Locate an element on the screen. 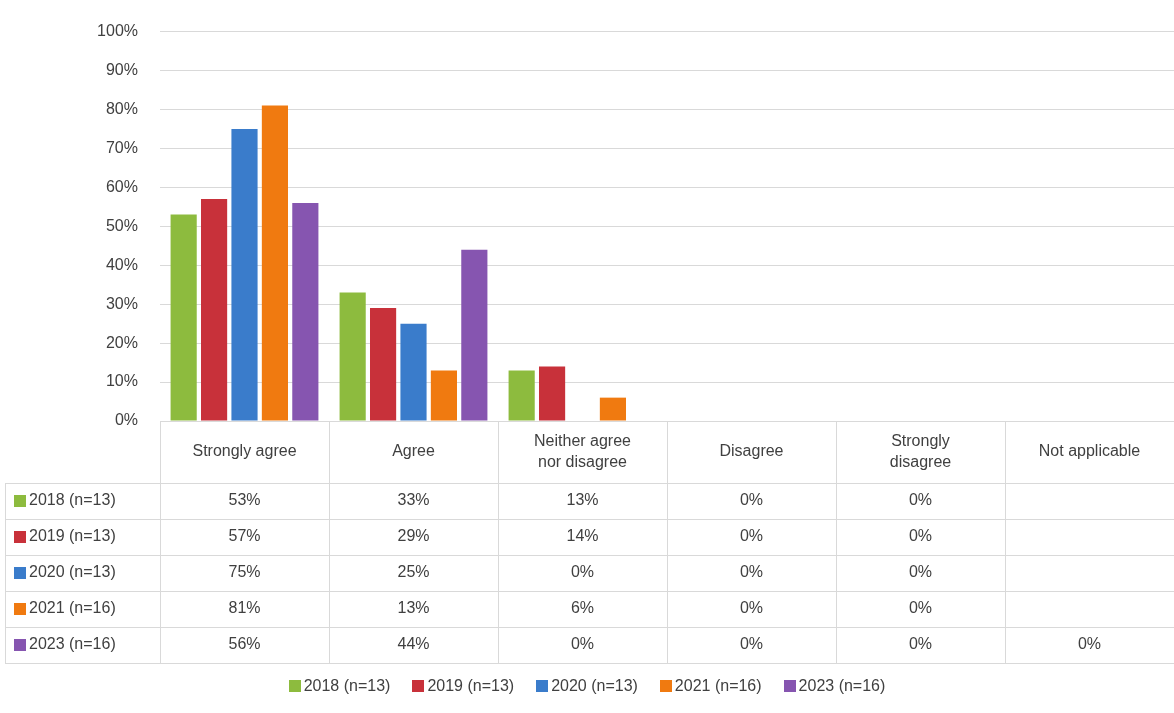  x-tick-label: Strongly disagree is located at coordinates (920, 450).